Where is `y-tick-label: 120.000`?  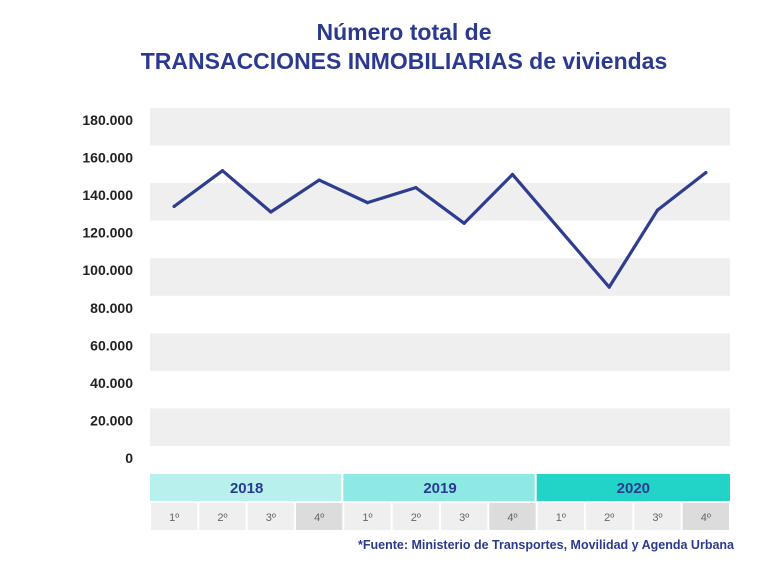 y-tick-label: 120.000 is located at coordinates (107, 233).